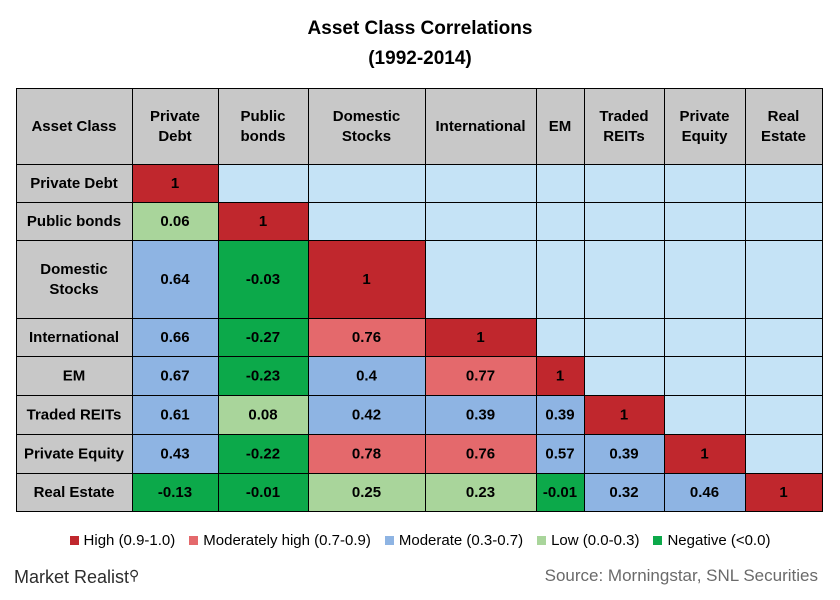 The width and height of the screenshot is (840, 600). Describe the element at coordinates (480, 375) in the screenshot. I see `heatmap-cell-r5-c4` at that location.